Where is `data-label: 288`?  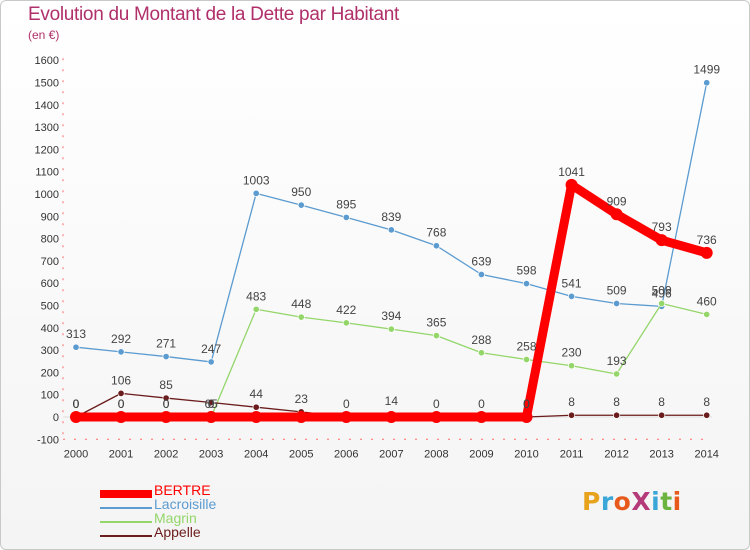
data-label: 288 is located at coordinates (481, 340).